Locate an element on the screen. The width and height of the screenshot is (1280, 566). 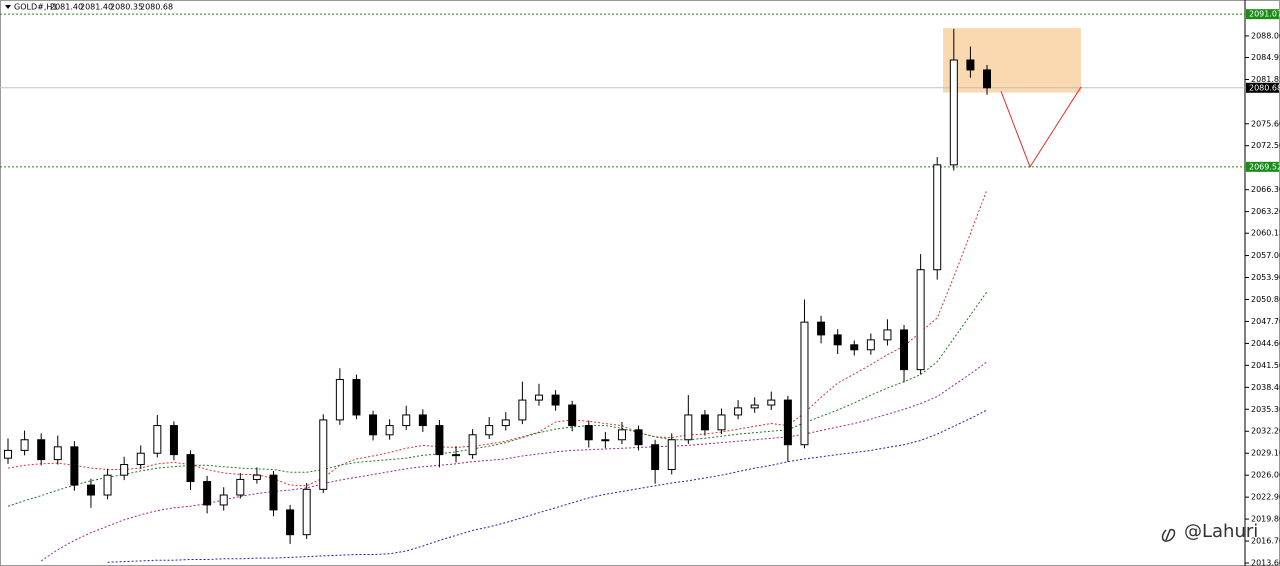
y-tick-label: 2035.30 is located at coordinates (1265, 409).